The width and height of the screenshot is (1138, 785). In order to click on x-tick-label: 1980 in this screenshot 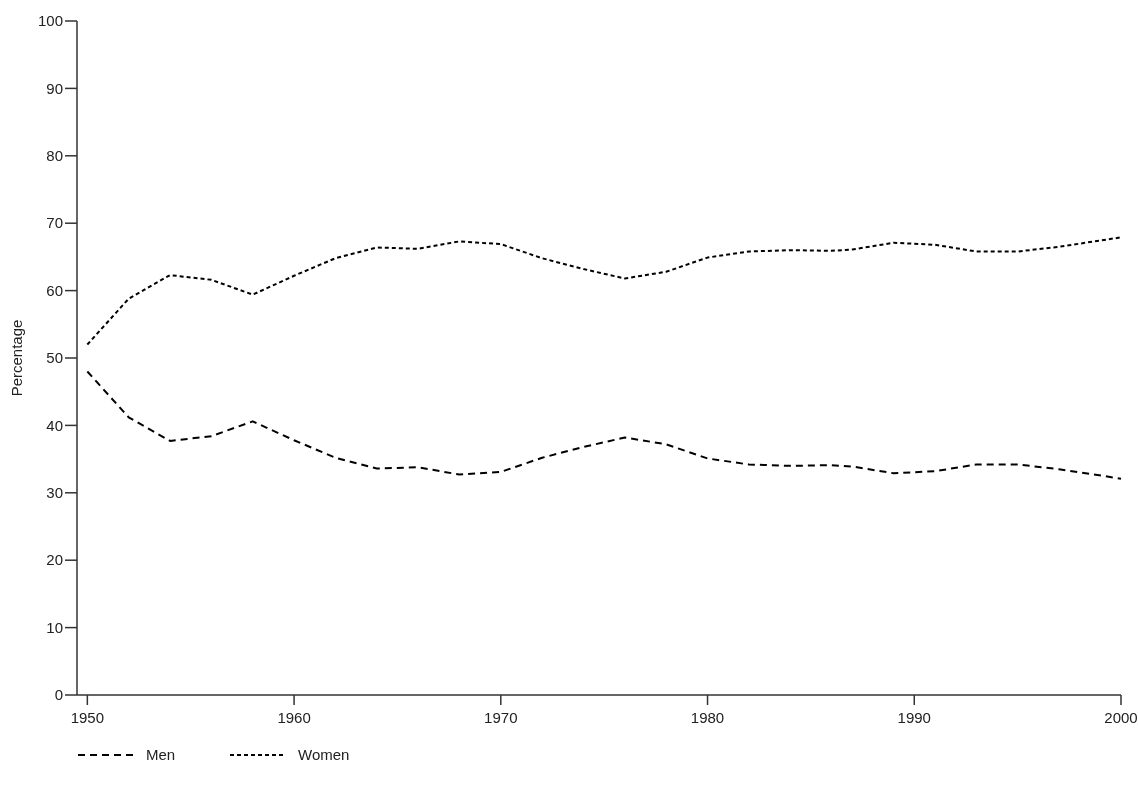, I will do `click(707, 717)`.